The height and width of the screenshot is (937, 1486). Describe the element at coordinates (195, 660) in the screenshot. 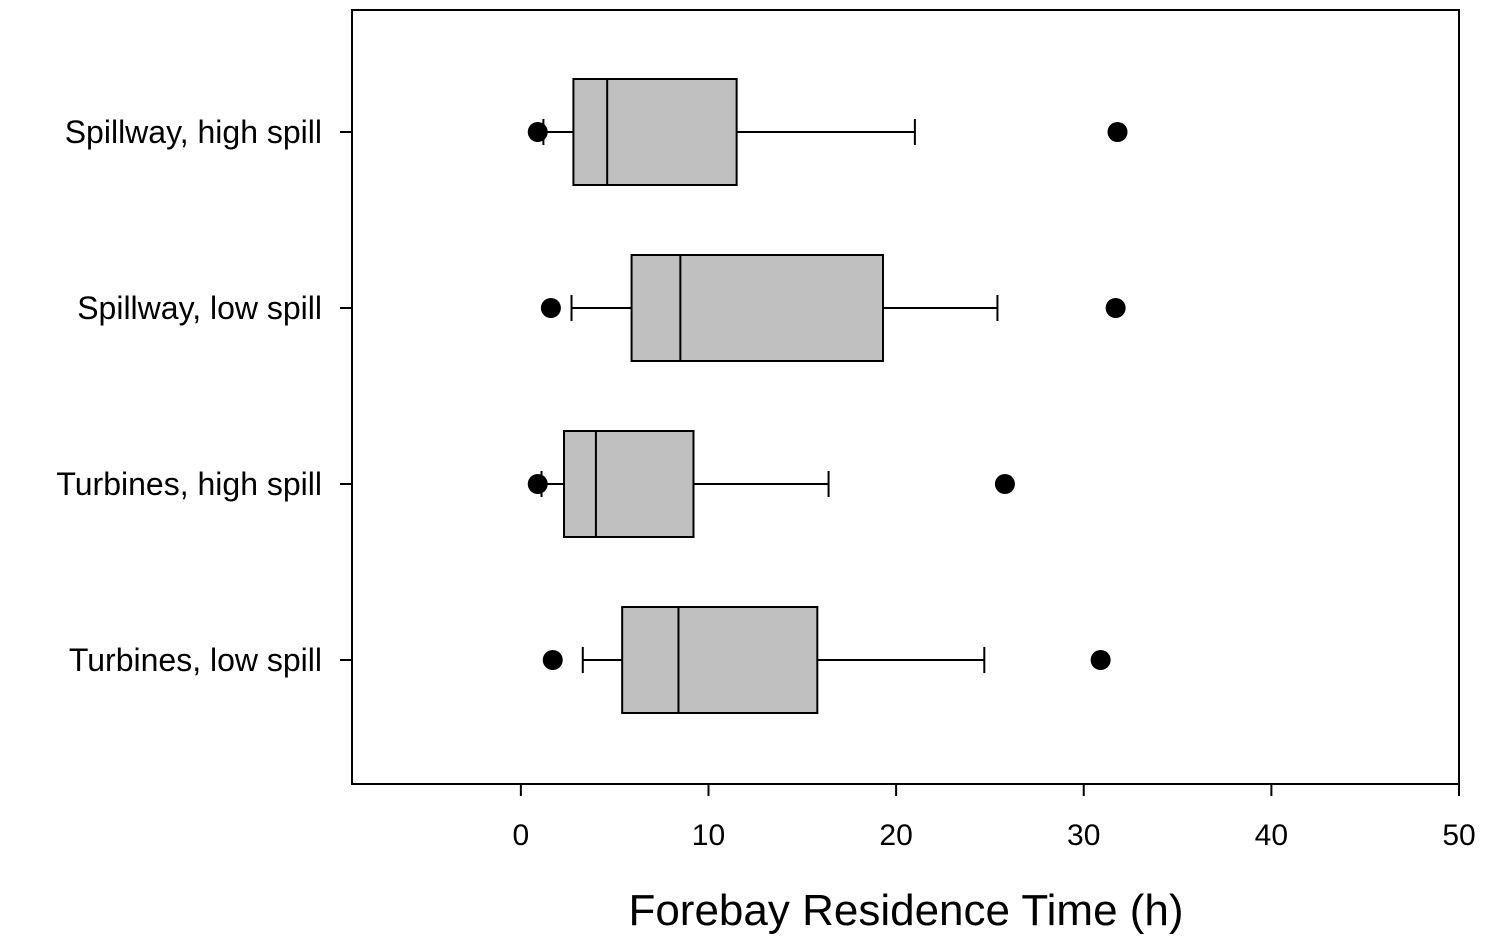

I see `y-tick-label: Turbines, low spill` at that location.